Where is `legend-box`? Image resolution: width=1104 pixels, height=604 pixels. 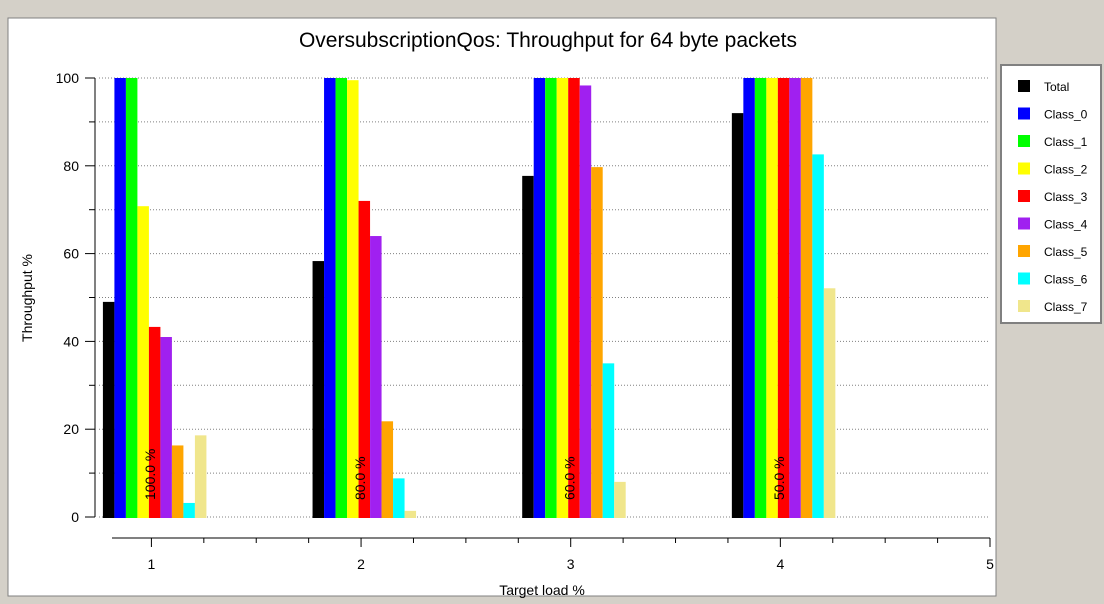
legend-box is located at coordinates (1051, 194).